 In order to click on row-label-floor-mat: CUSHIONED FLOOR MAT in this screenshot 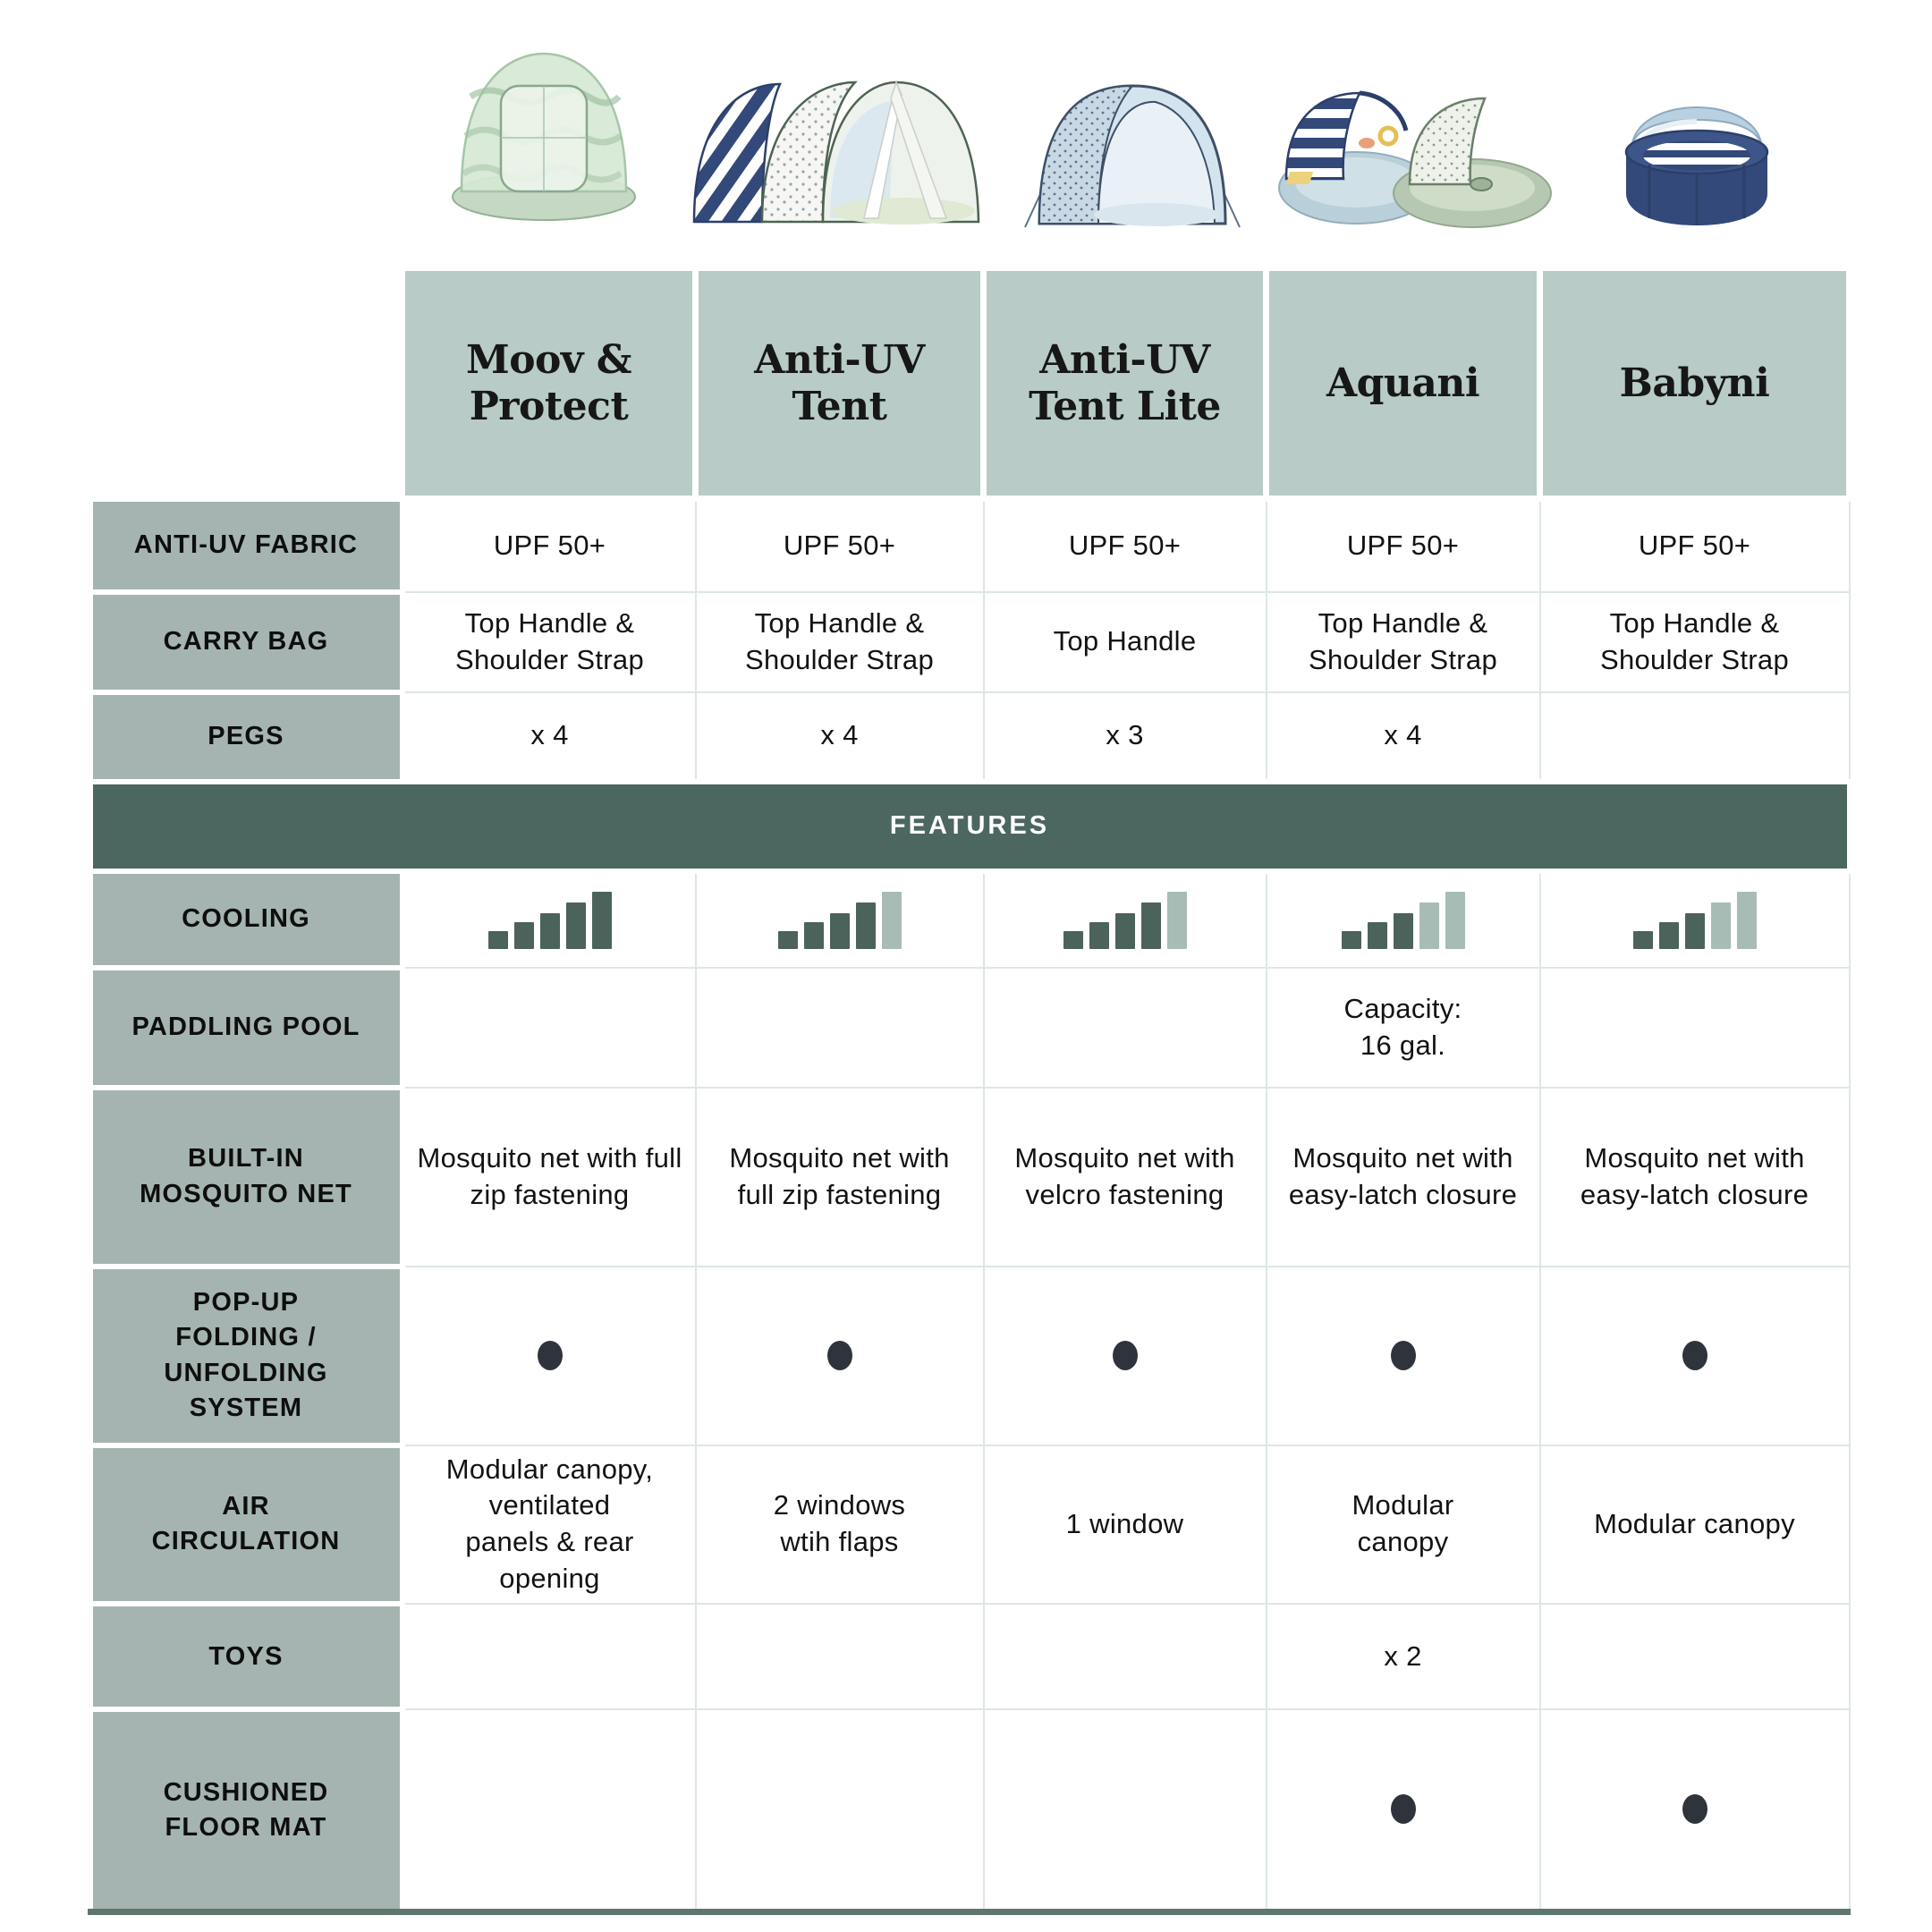, I will do `click(246, 1811)`.